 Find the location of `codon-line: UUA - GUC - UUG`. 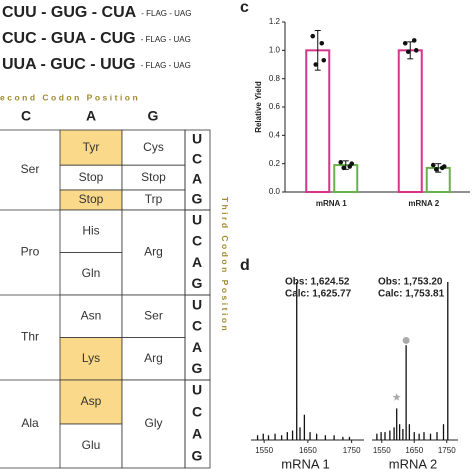

codon-line: UUA - GUC - UUG is located at coordinates (69, 64).